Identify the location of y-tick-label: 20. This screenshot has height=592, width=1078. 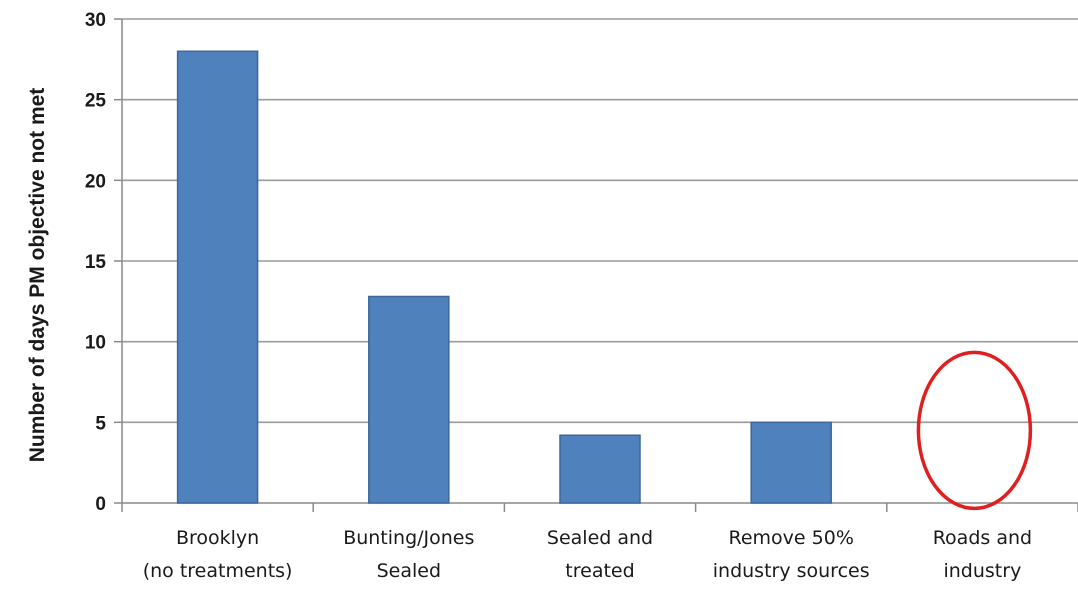
(95, 181).